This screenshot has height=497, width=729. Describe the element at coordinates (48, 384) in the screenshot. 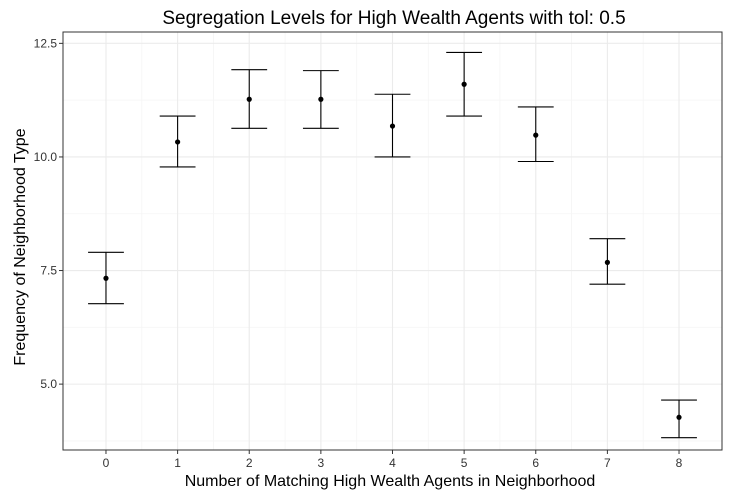

I see `y-tick-label: 5.0` at that location.